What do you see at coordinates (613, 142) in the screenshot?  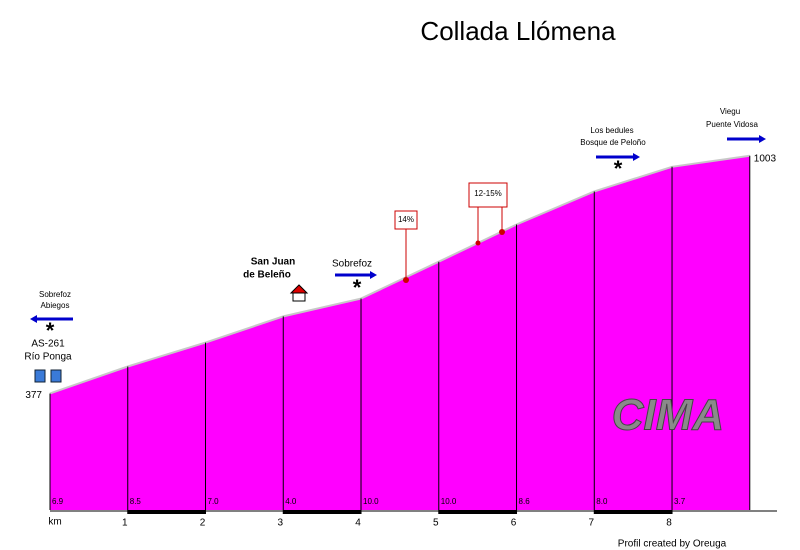 I see `annotation: Bosque de Peloño` at bounding box center [613, 142].